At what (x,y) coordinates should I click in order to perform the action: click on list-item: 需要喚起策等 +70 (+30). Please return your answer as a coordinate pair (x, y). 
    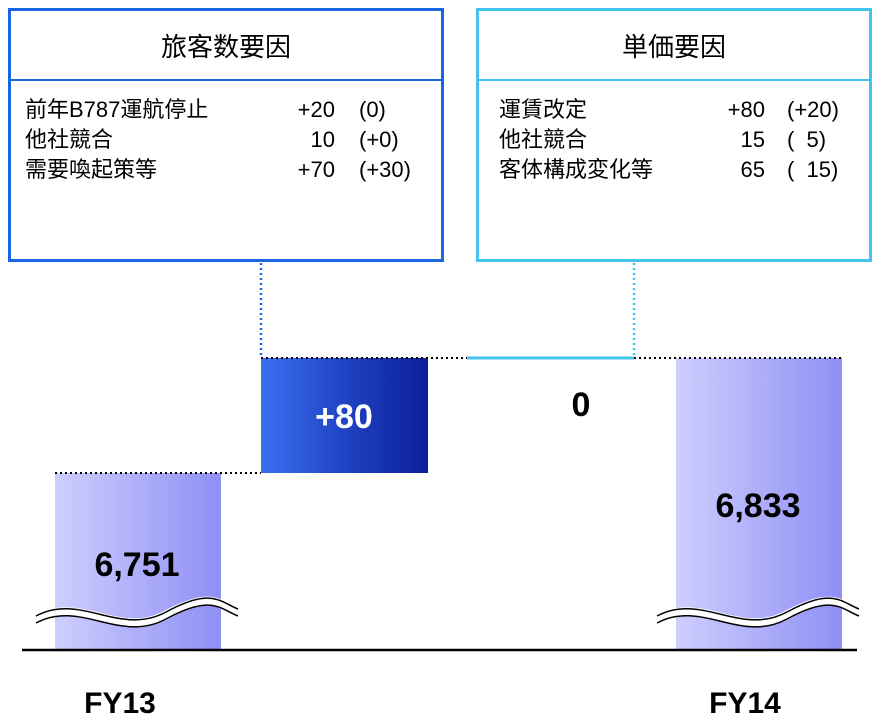
    Looking at the image, I should click on (226, 170).